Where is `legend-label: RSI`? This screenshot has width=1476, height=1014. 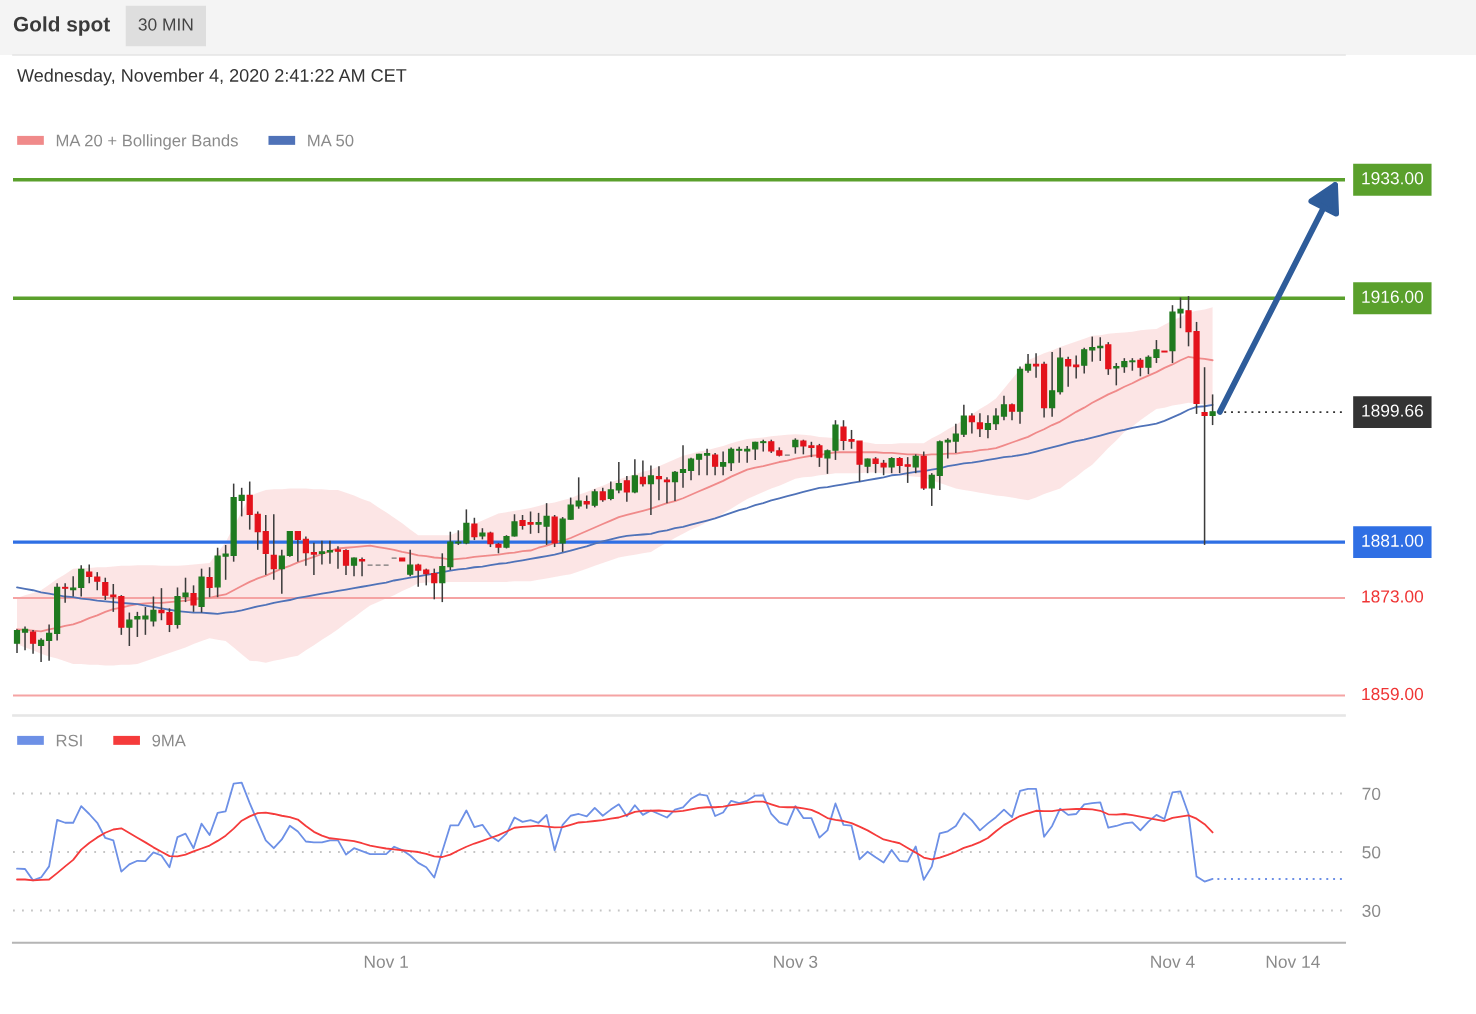
legend-label: RSI is located at coordinates (69, 740).